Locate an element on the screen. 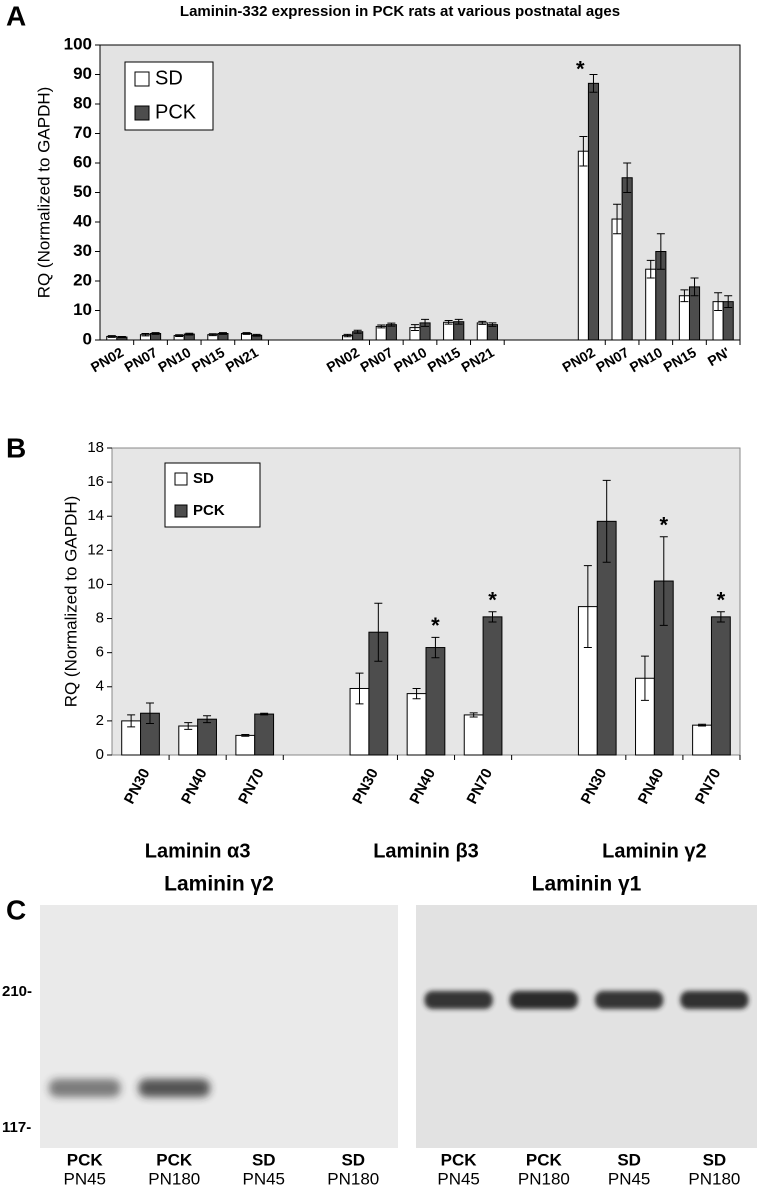 The width and height of the screenshot is (763, 1190). y-tick-label: 10 is located at coordinates (95, 583).